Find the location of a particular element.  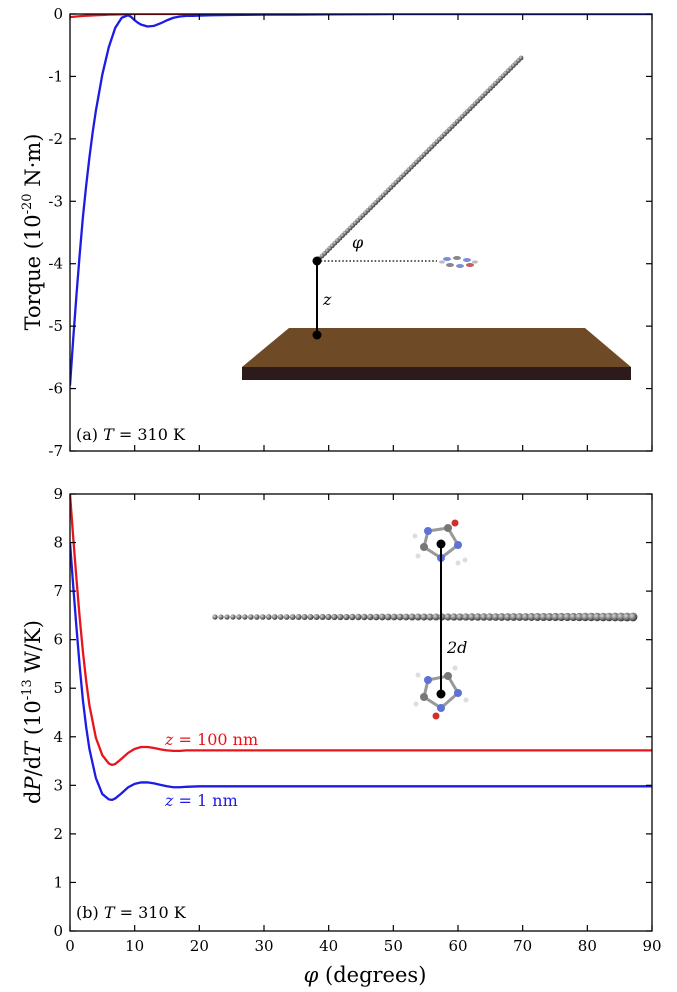

y-tick-label: 5 is located at coordinates (58, 688).